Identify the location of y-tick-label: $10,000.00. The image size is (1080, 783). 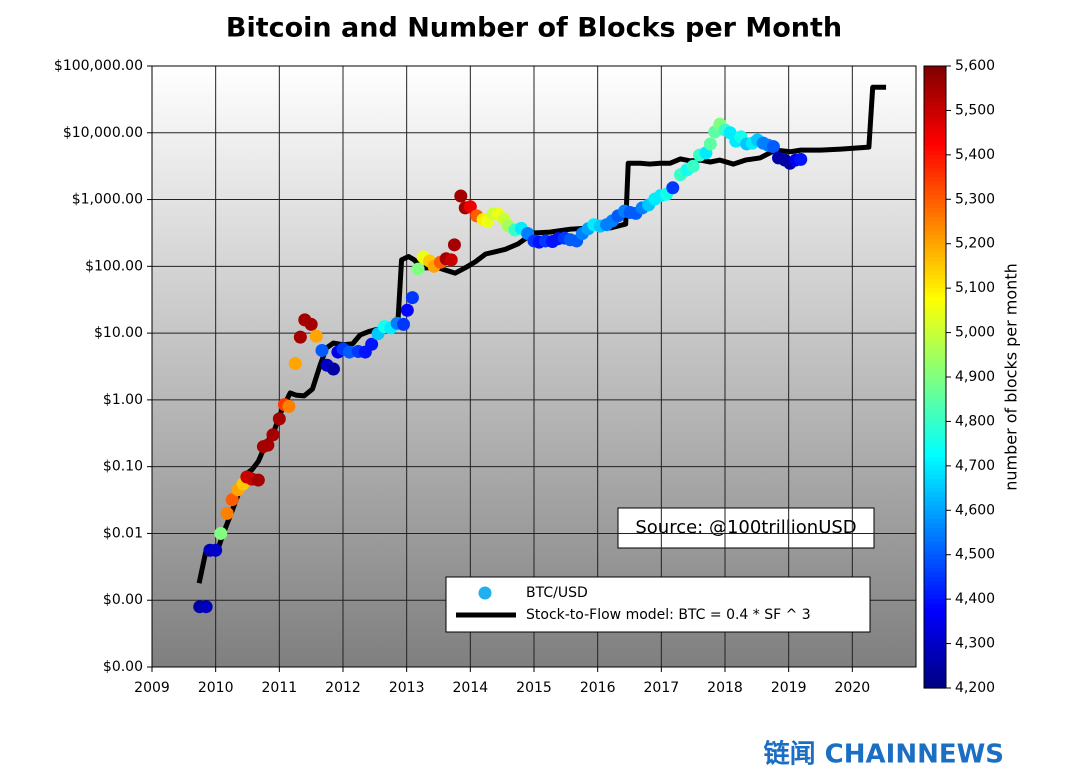
(103, 133).